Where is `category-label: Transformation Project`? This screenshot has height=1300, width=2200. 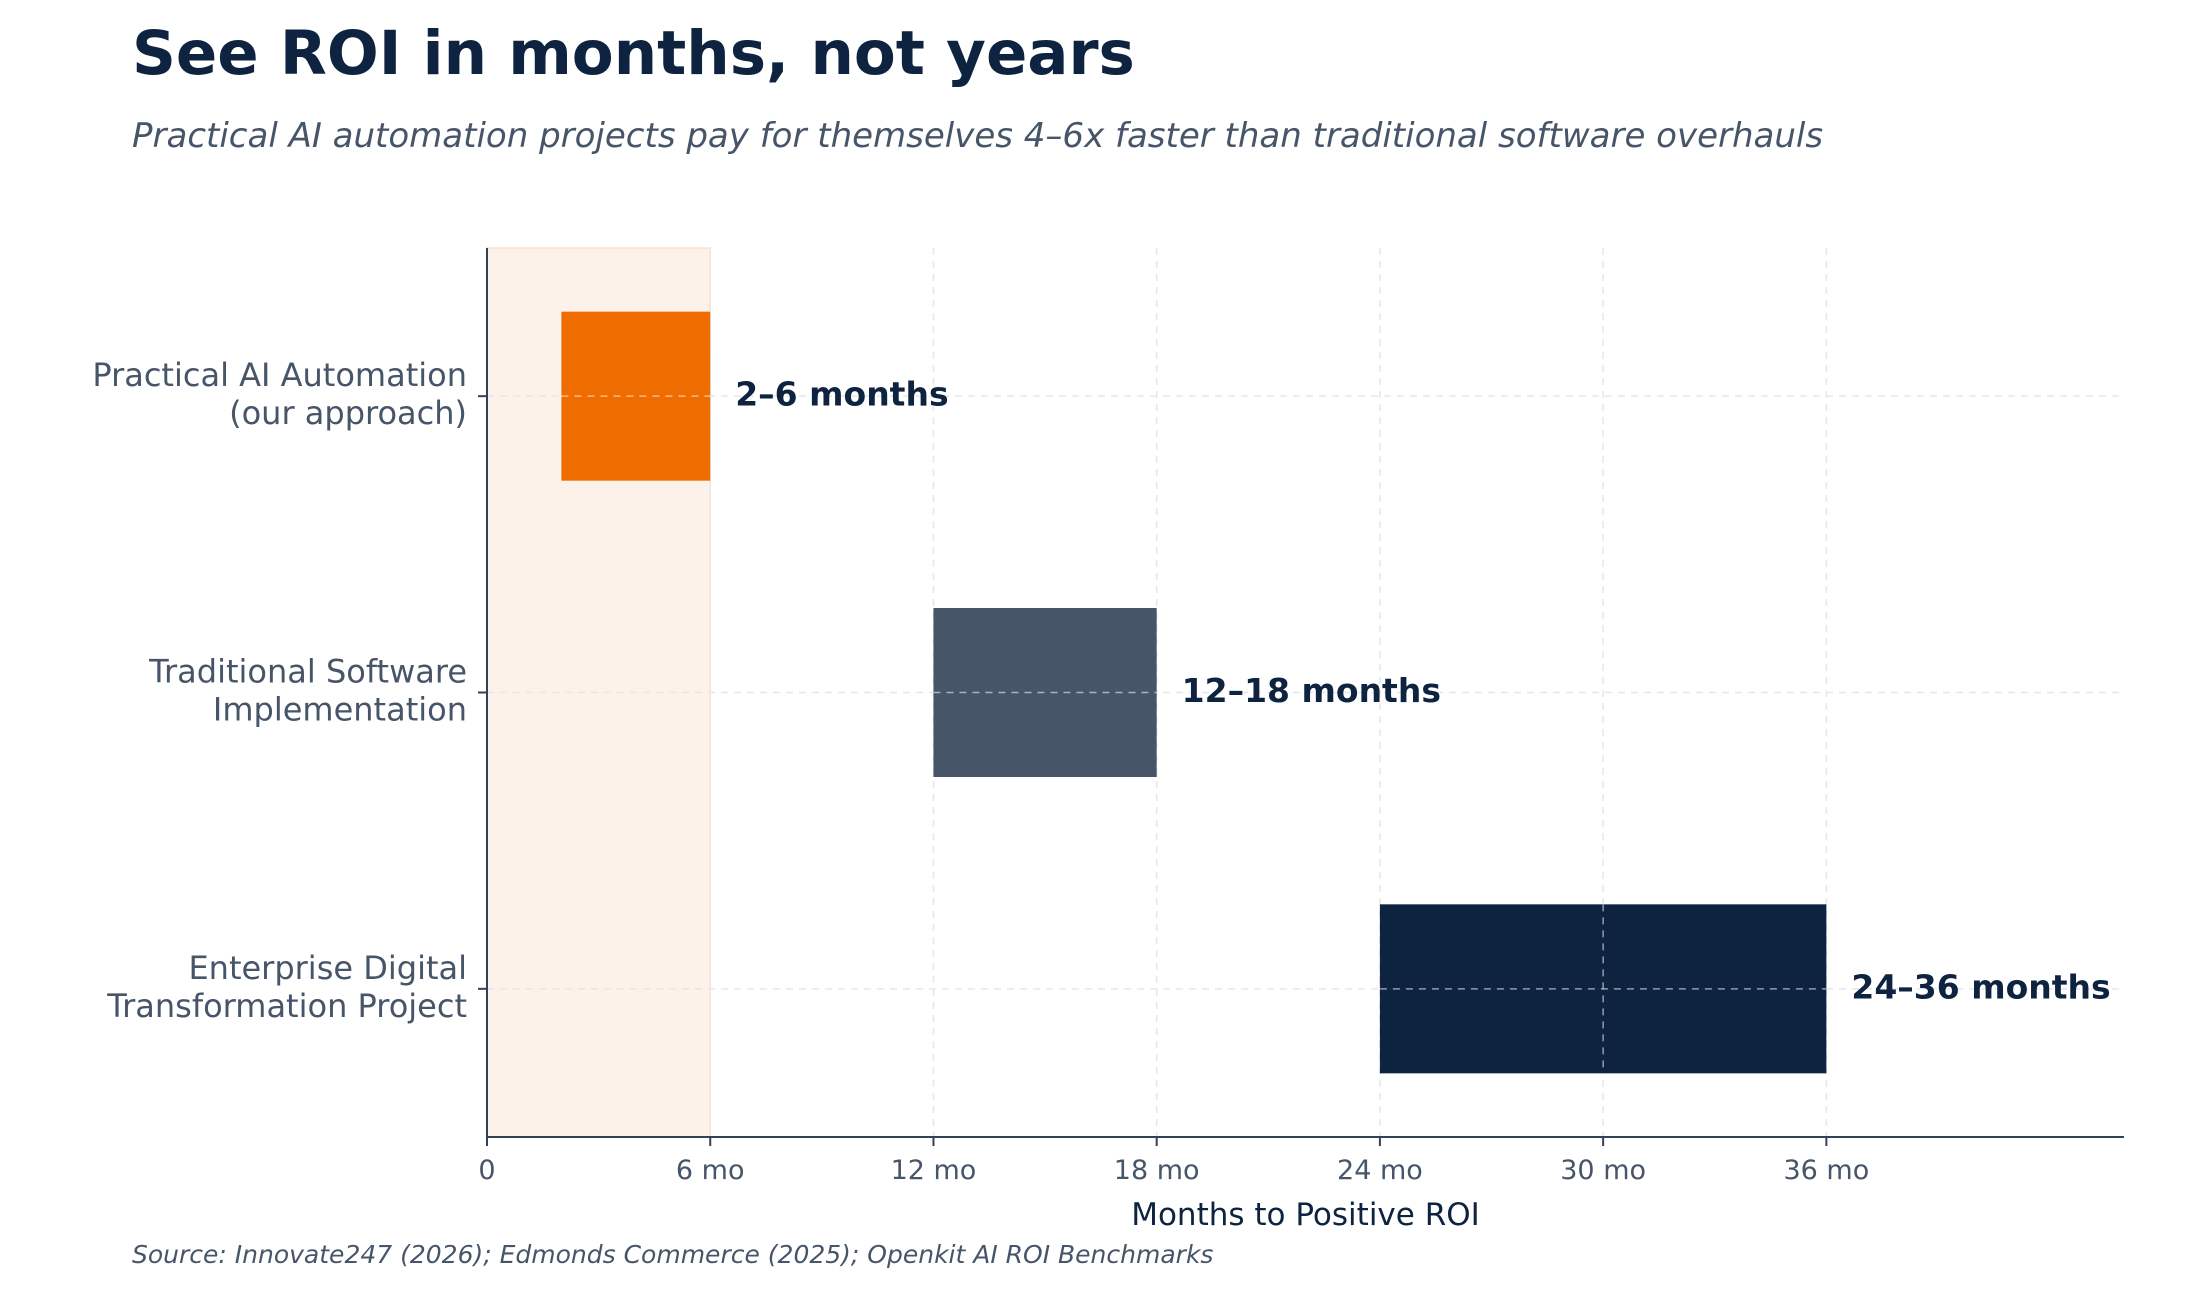 category-label: Transformation Project is located at coordinates (286, 1006).